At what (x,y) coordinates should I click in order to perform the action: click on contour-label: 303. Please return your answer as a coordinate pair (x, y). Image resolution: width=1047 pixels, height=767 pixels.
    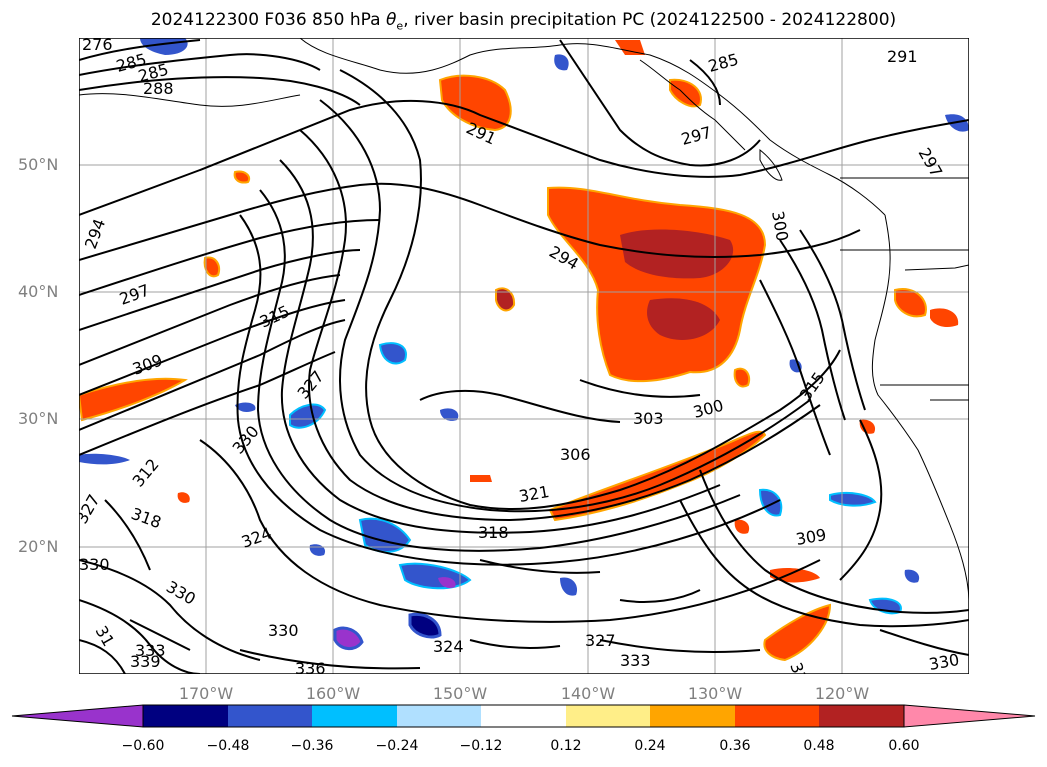
    Looking at the image, I should click on (648, 418).